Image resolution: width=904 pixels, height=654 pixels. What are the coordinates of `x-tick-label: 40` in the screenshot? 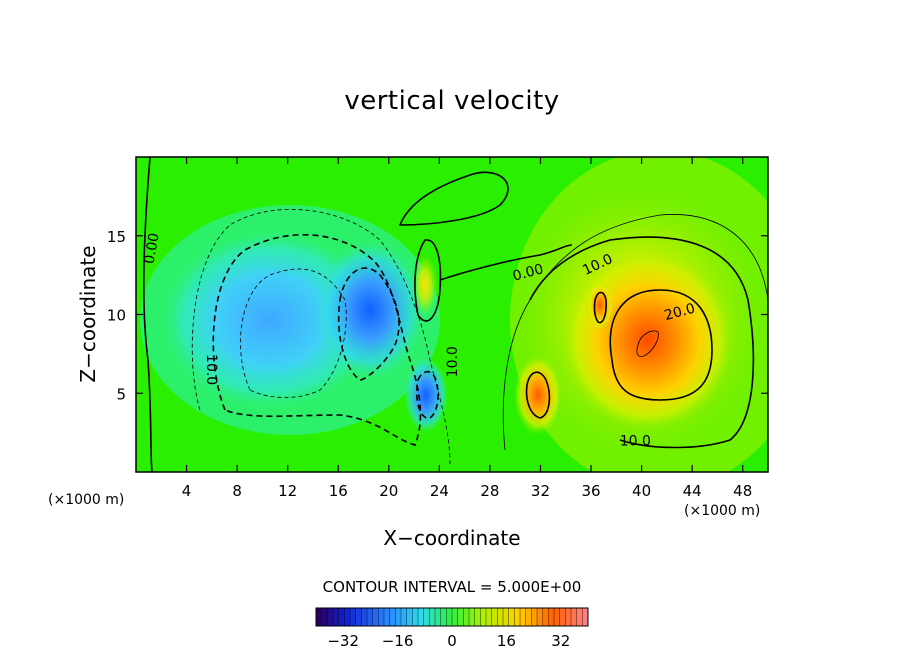 It's located at (641, 491).